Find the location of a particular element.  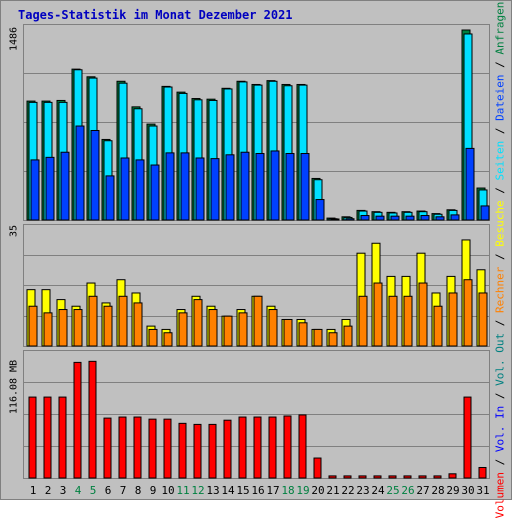

x-tick-label-18: 18 is located at coordinates (287, 490).